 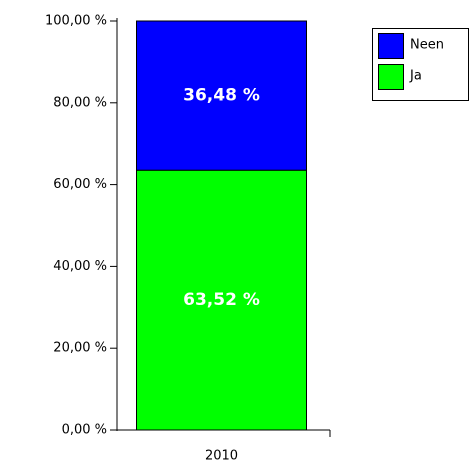 I want to click on y-tick-label: 100,00 %, so click(x=76, y=21).